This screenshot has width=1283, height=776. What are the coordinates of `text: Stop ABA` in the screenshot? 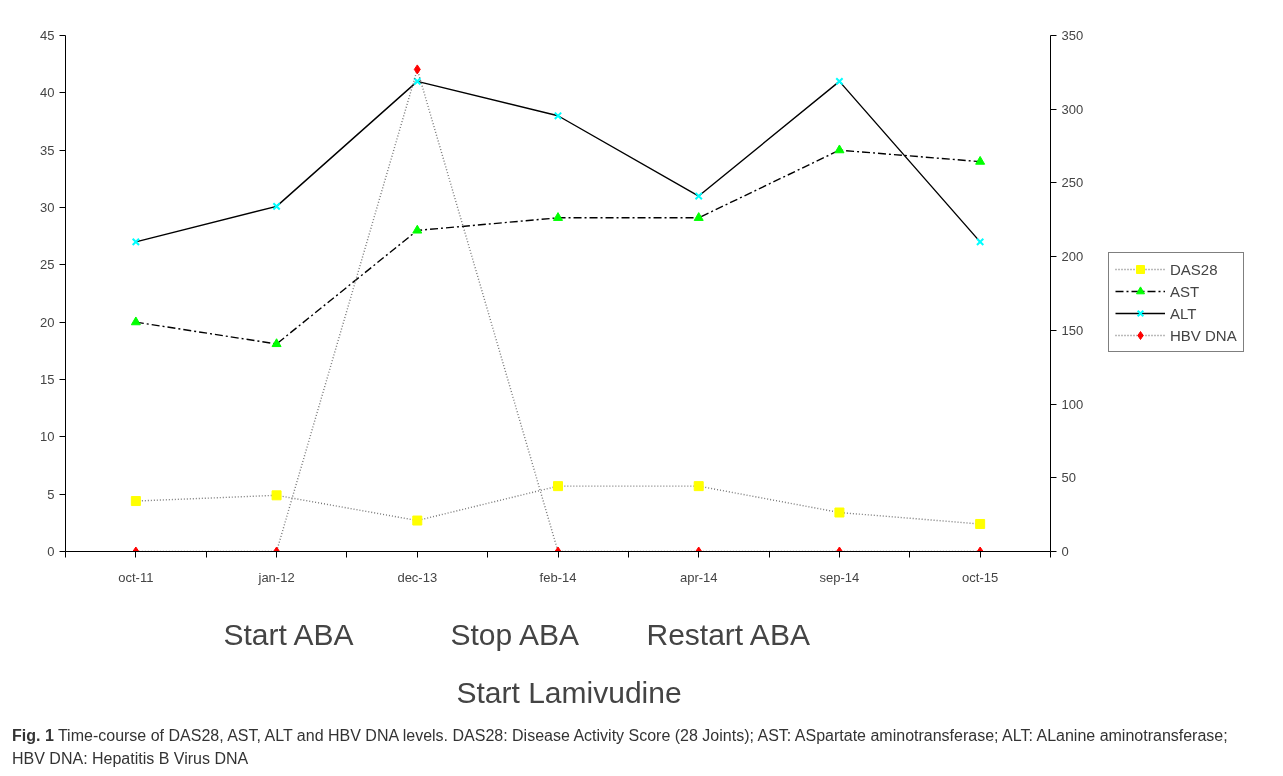 It's located at (514, 634).